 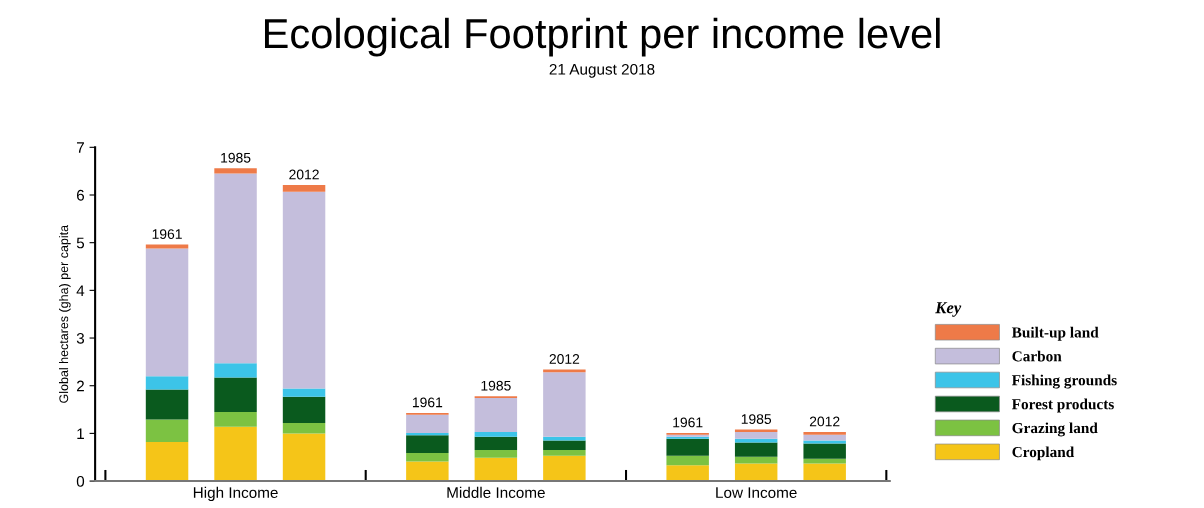 What do you see at coordinates (602, 37) in the screenshot?
I see `chart-title: Ecological Footprint per income level` at bounding box center [602, 37].